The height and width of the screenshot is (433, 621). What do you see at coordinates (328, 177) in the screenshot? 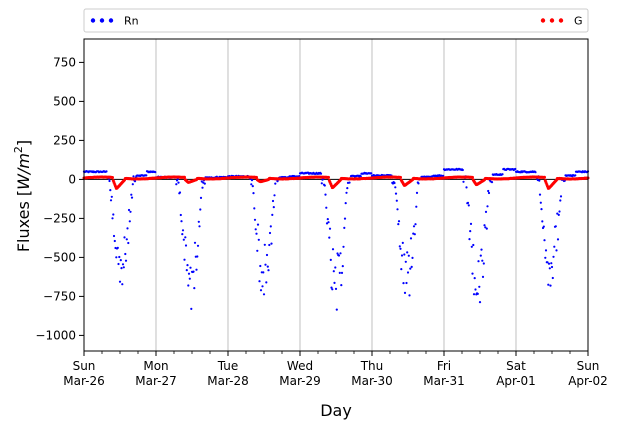
I see `g-point` at bounding box center [328, 177].